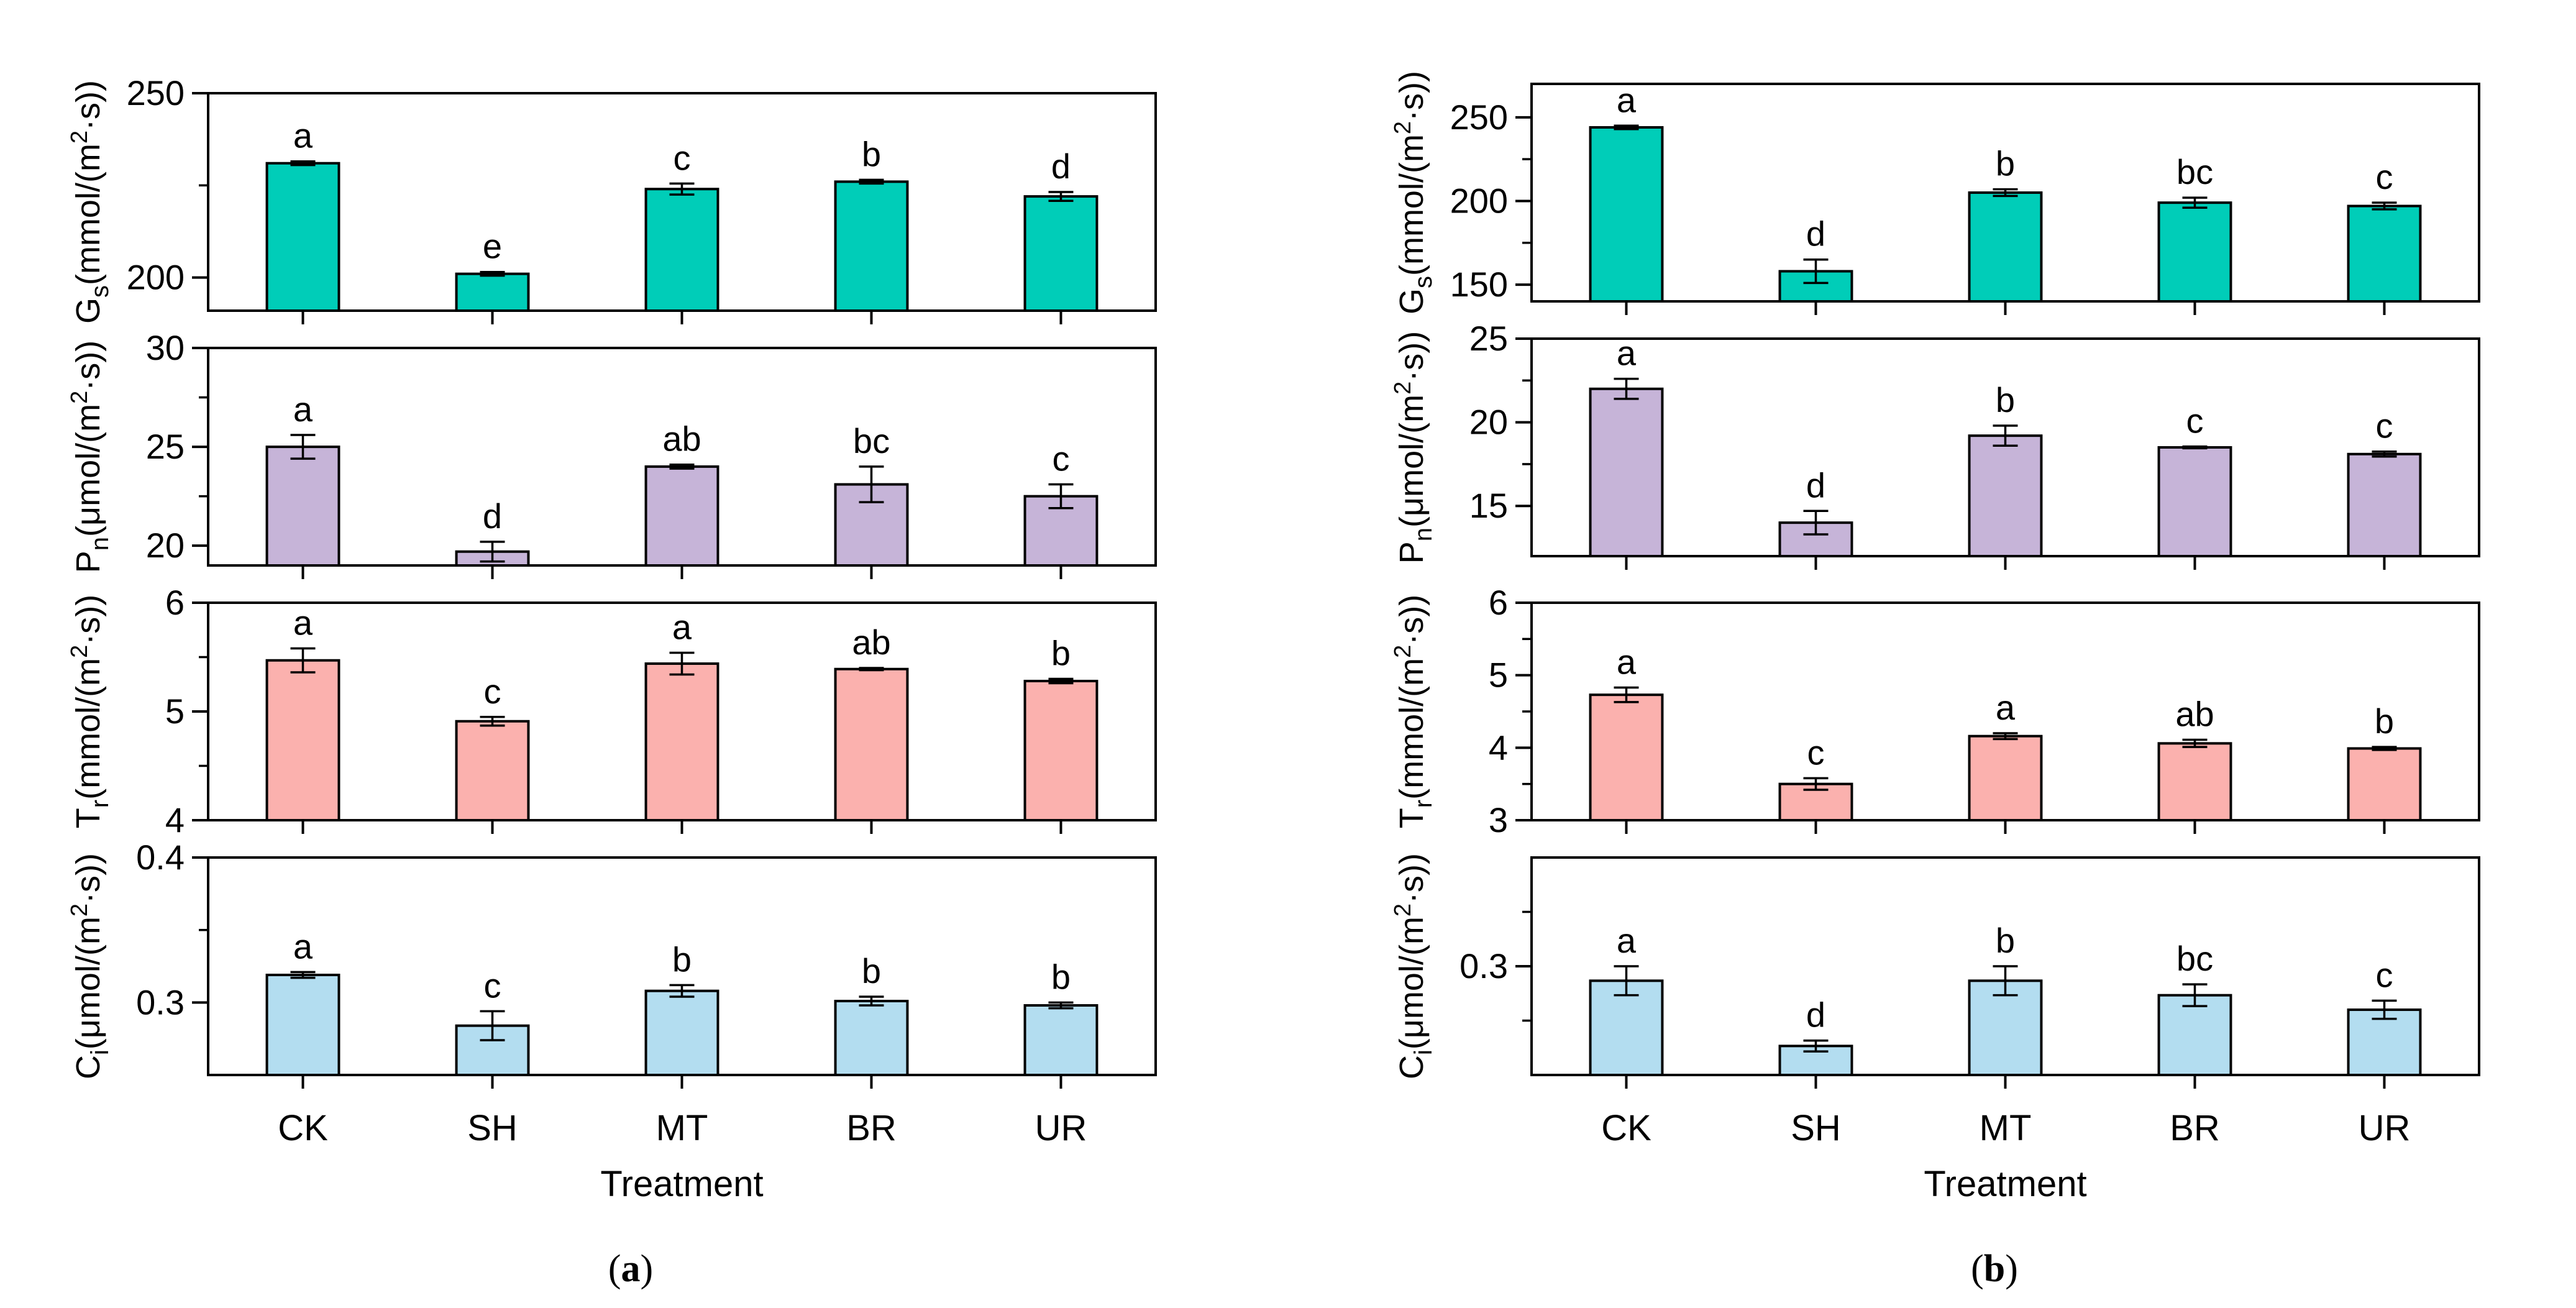  What do you see at coordinates (303, 946) in the screenshot?
I see `sig-letter-ci-CK: a` at bounding box center [303, 946].